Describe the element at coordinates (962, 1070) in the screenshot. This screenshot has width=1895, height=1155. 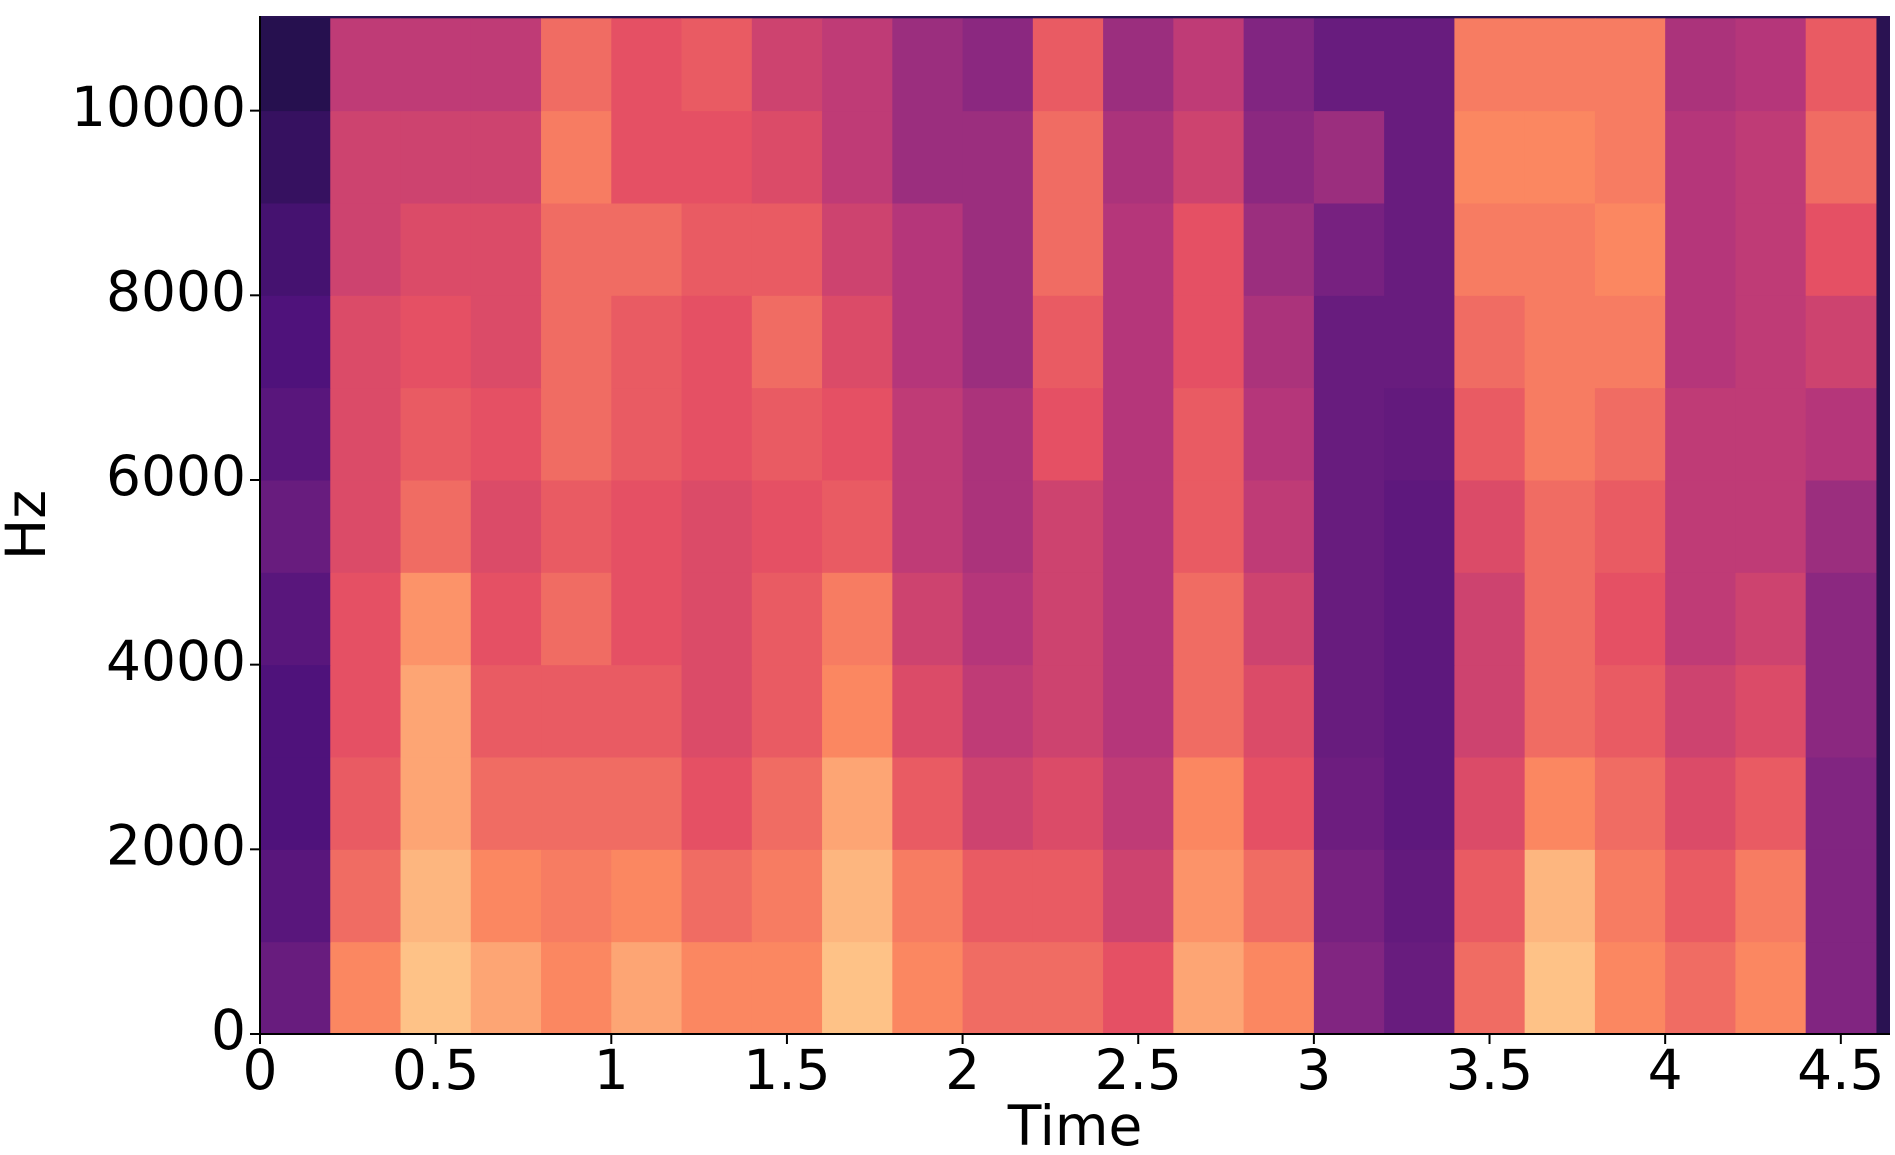
I see `x-tick-label: 2` at that location.